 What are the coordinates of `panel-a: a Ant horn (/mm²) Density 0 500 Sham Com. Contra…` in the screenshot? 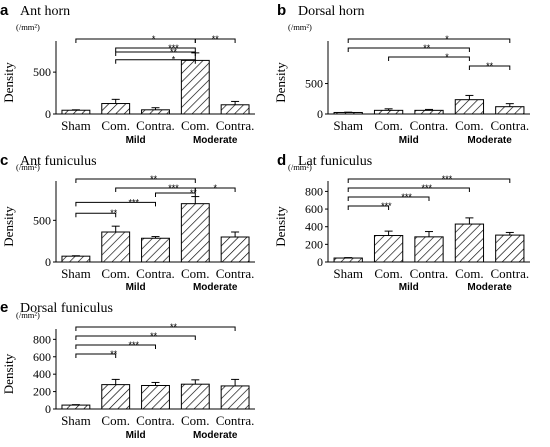 It's located at (127, 74).